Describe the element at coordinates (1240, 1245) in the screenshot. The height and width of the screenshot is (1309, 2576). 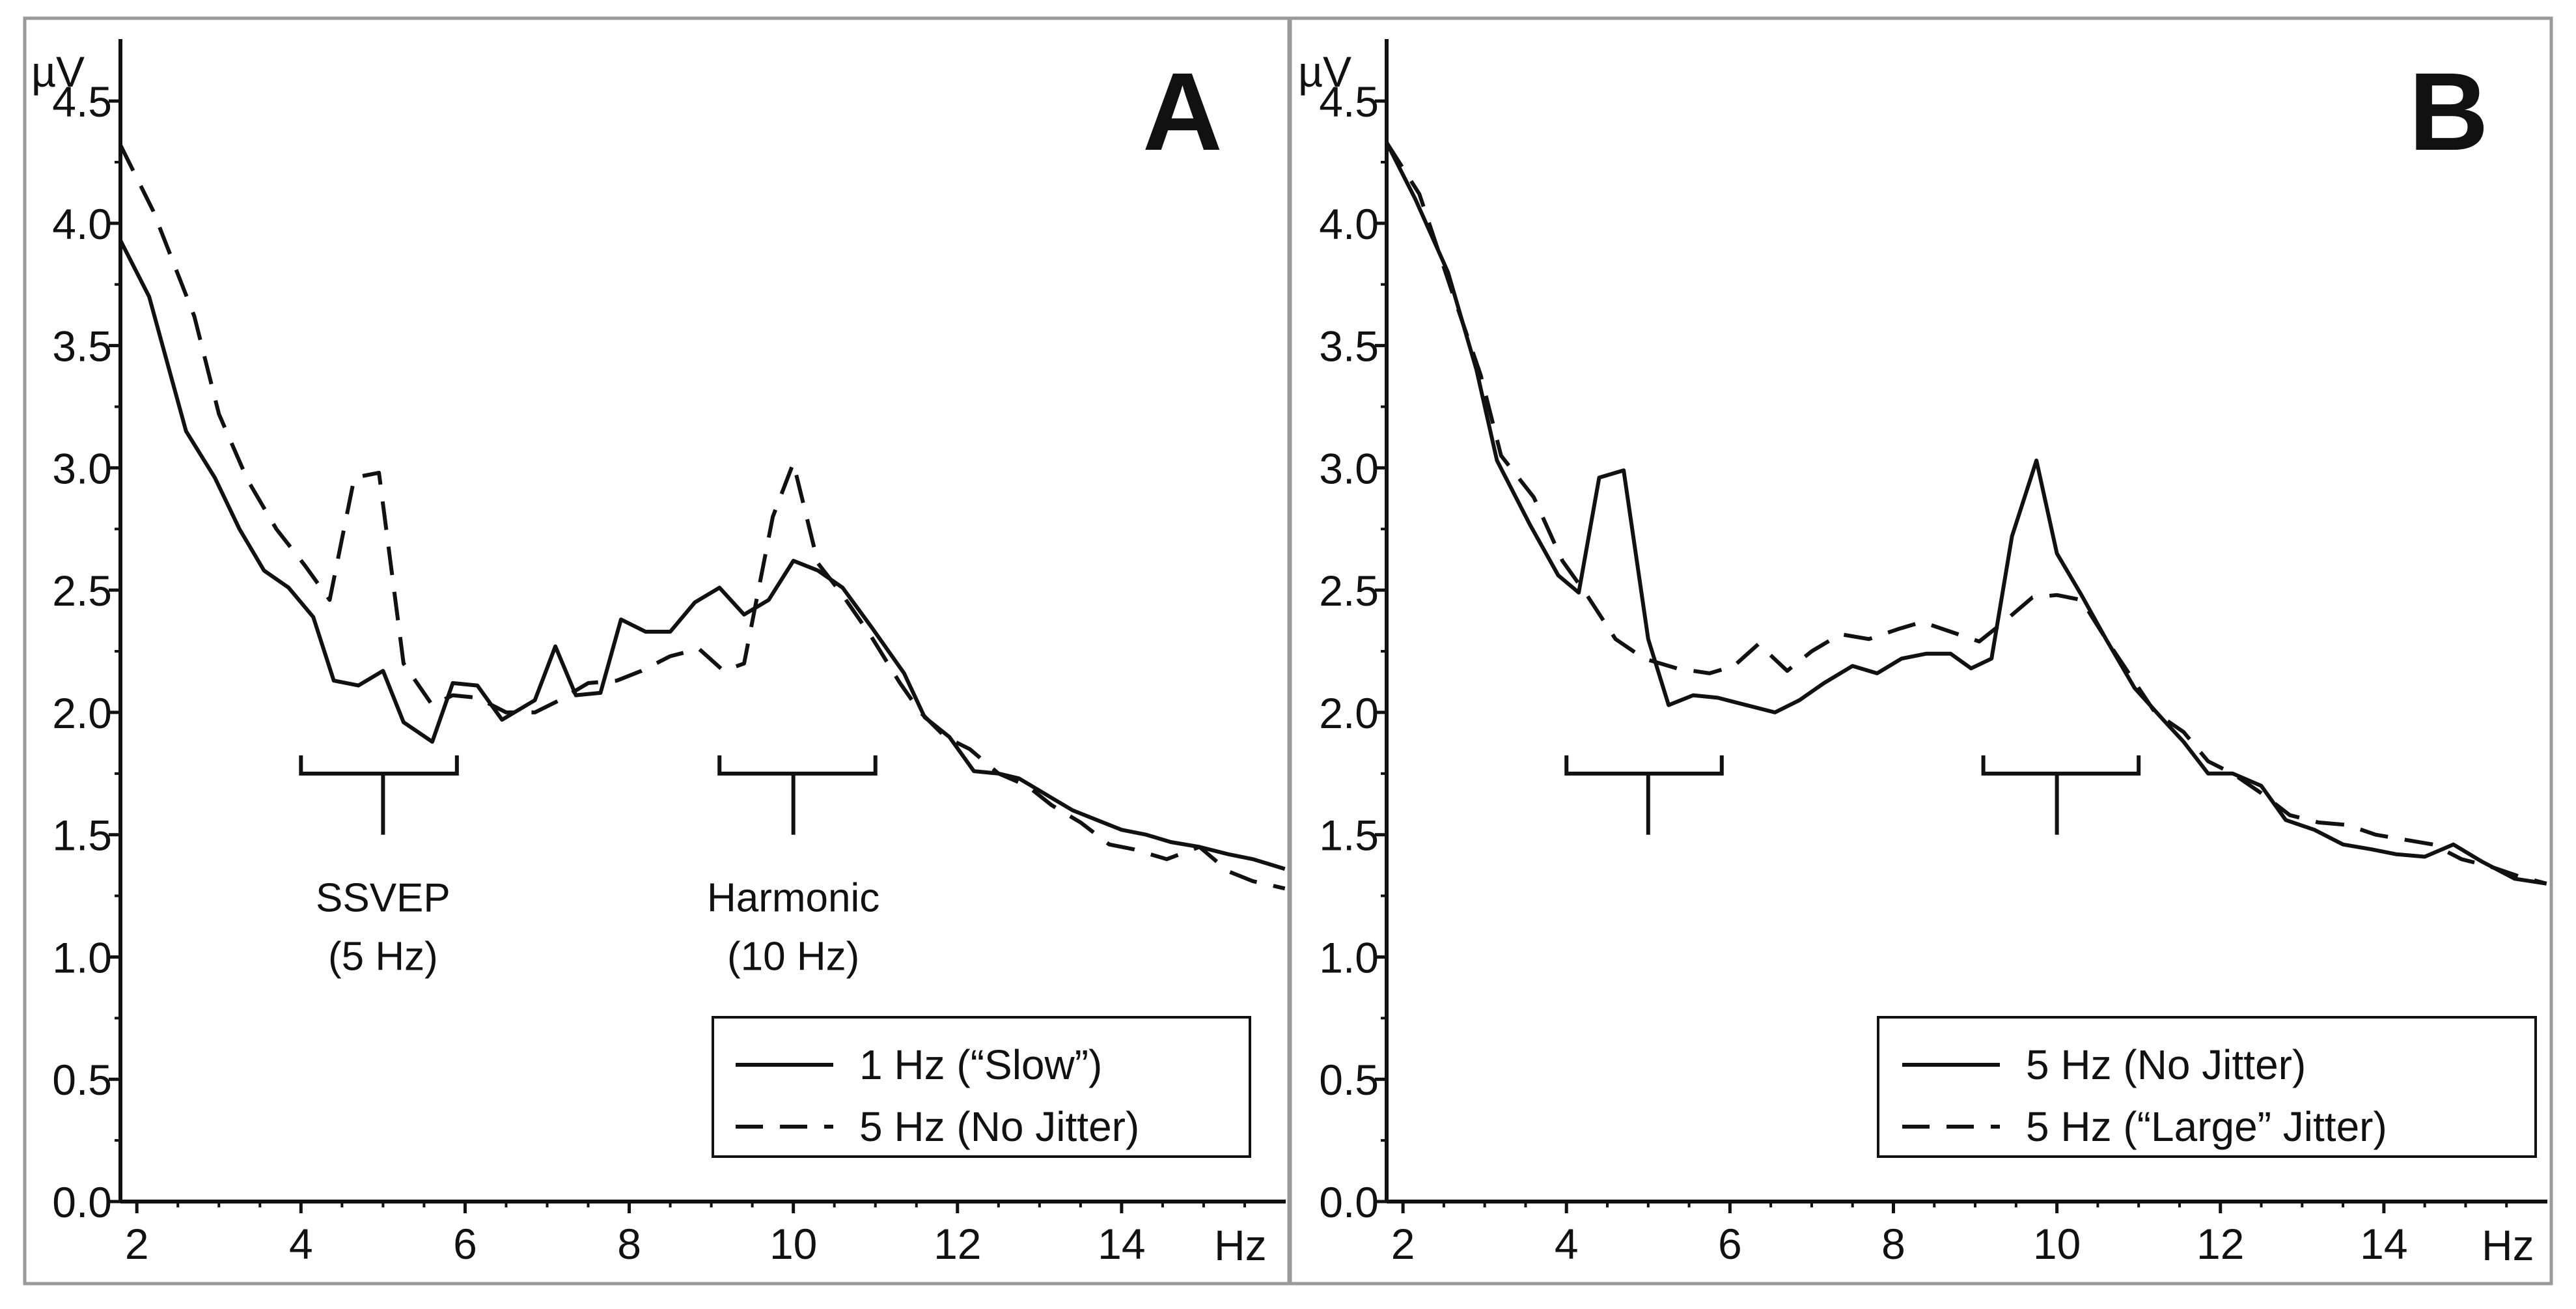
I see `panel-a-x-unit: Hz` at that location.